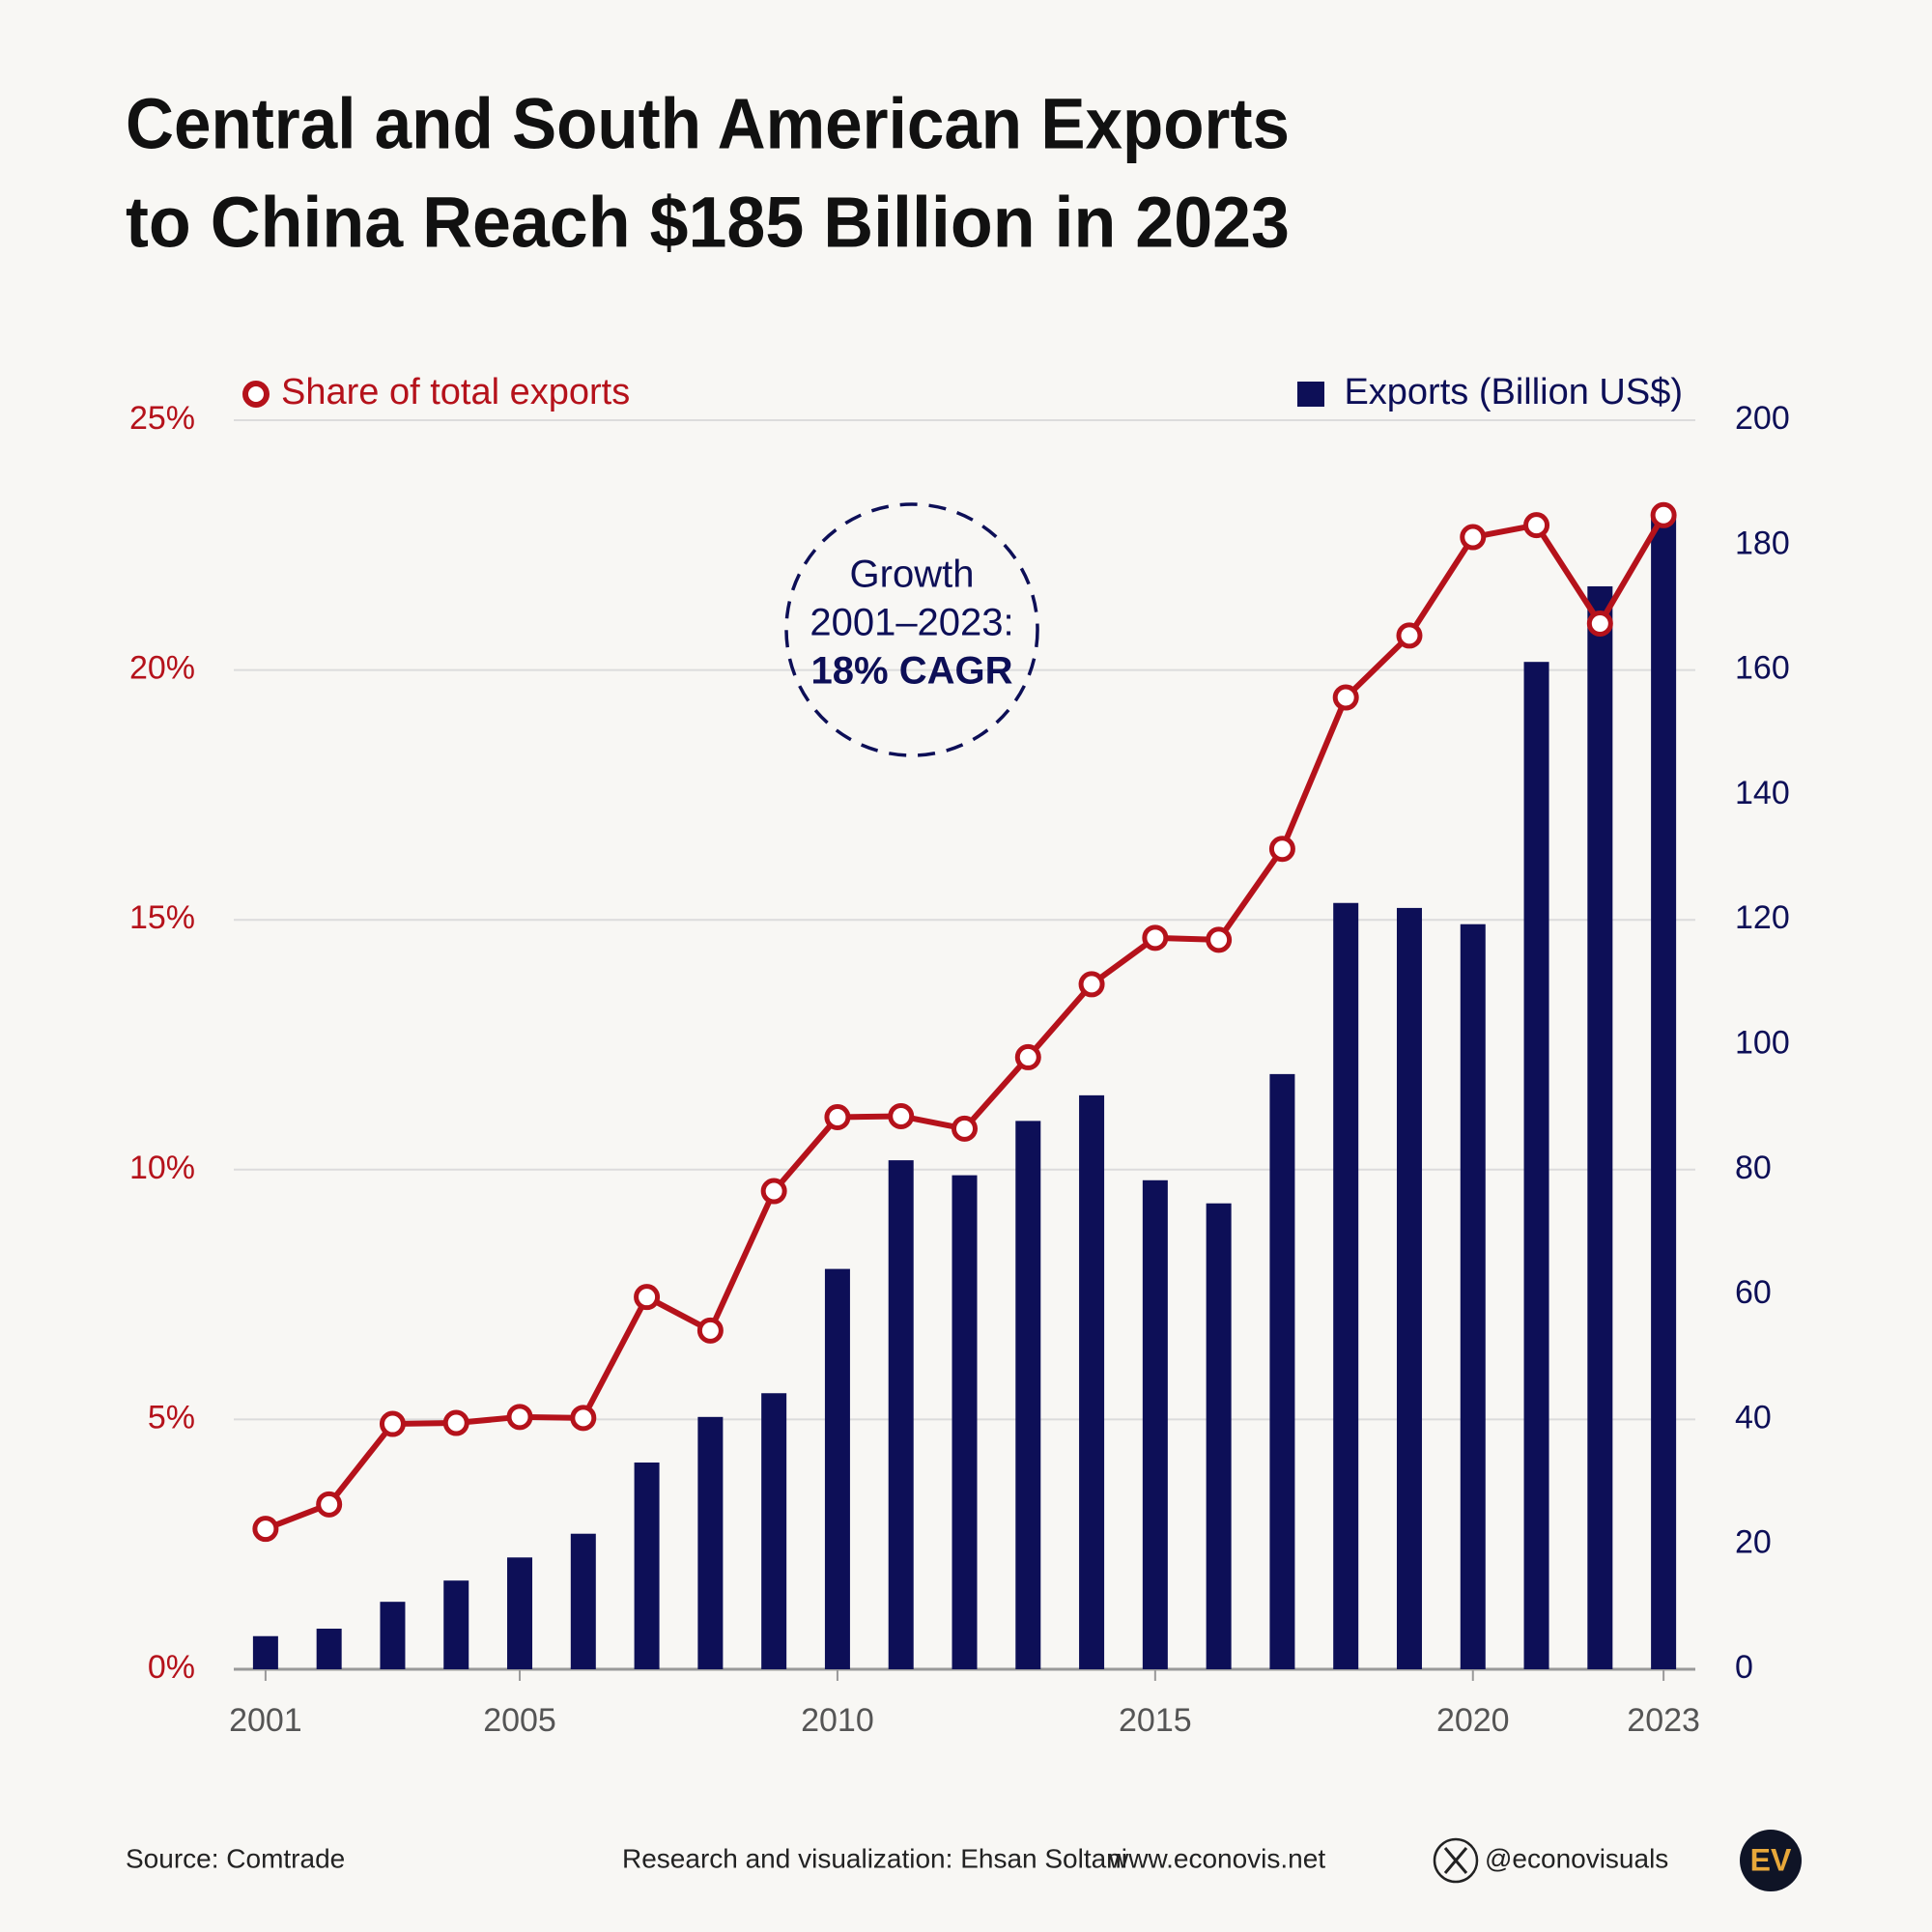  I want to click on y-tick-label: 20%, so click(162, 668).